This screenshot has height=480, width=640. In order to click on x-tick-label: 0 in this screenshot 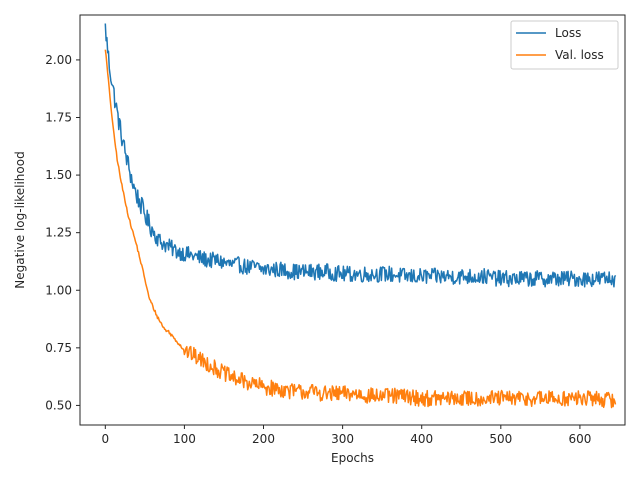, I will do `click(105, 439)`.